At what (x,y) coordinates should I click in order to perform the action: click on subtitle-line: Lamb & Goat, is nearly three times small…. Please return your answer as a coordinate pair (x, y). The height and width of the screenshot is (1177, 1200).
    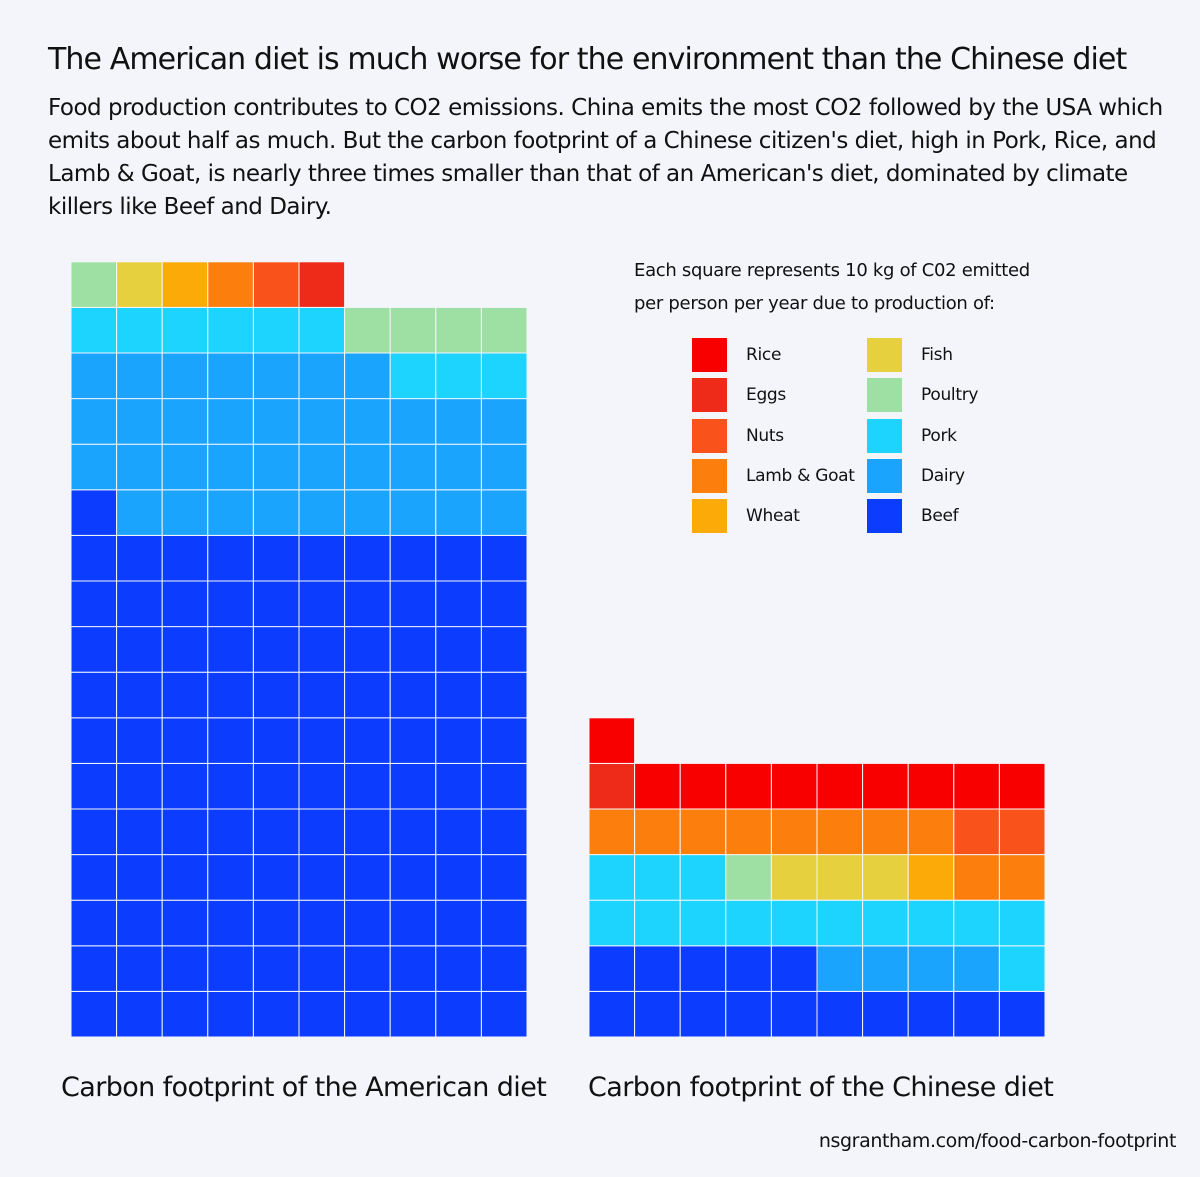
    Looking at the image, I should click on (588, 174).